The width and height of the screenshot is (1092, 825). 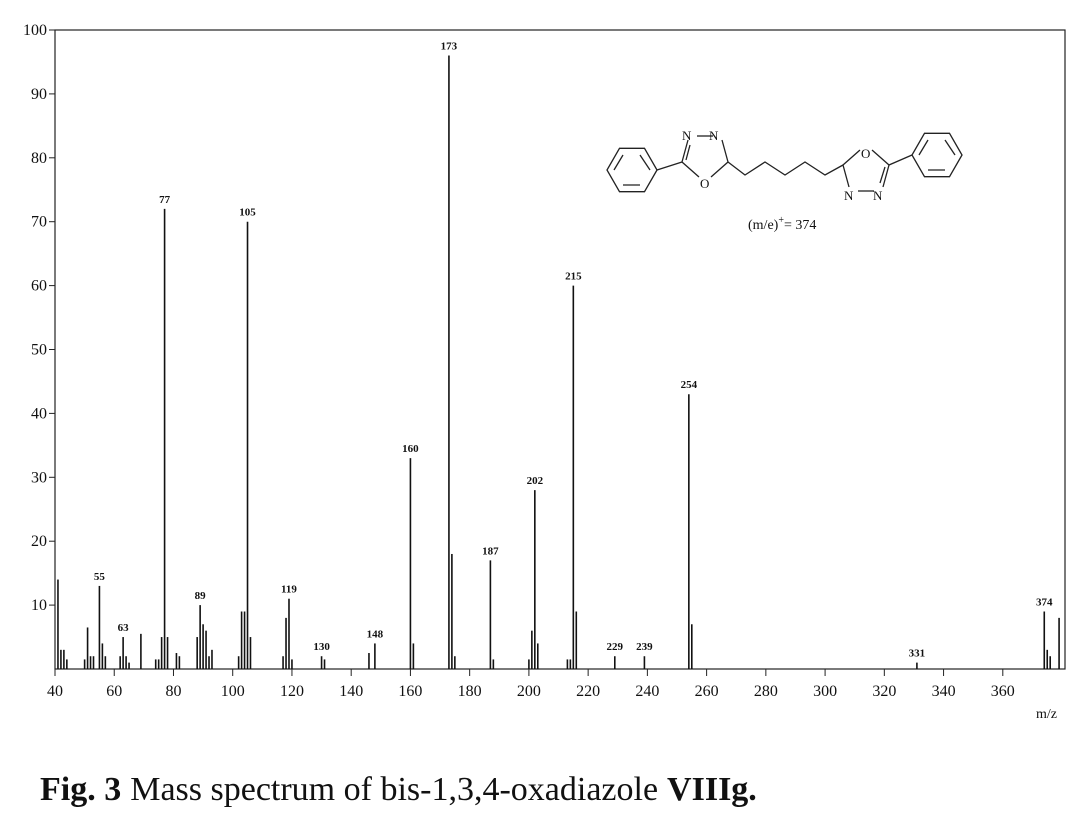 What do you see at coordinates (39, 541) in the screenshot?
I see `y-tick-label: 20` at bounding box center [39, 541].